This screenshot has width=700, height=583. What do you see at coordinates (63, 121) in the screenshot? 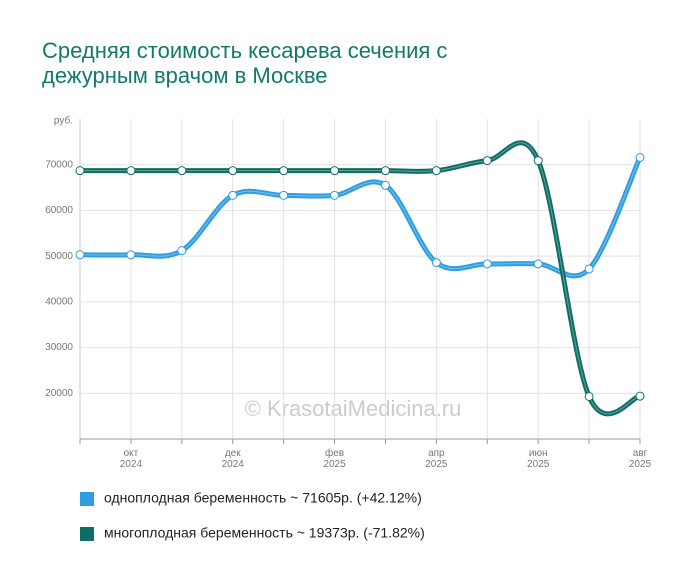
I see `y-axis-label: руб.` at bounding box center [63, 121].